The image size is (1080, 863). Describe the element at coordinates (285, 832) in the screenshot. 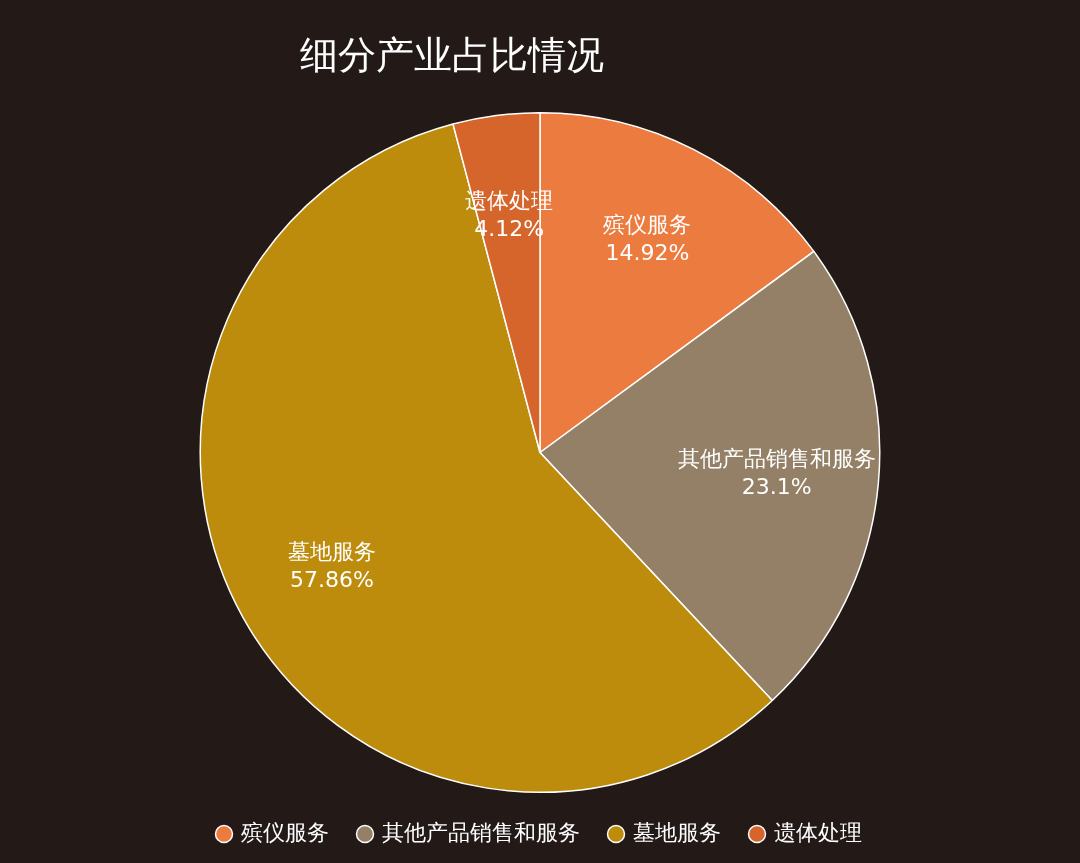

I see `legend-label: 殡仪服务` at that location.